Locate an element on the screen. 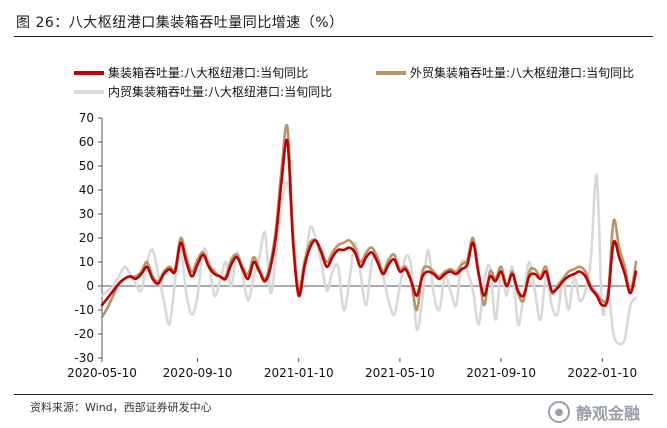  y-tick-label: 0 is located at coordinates (90, 286).